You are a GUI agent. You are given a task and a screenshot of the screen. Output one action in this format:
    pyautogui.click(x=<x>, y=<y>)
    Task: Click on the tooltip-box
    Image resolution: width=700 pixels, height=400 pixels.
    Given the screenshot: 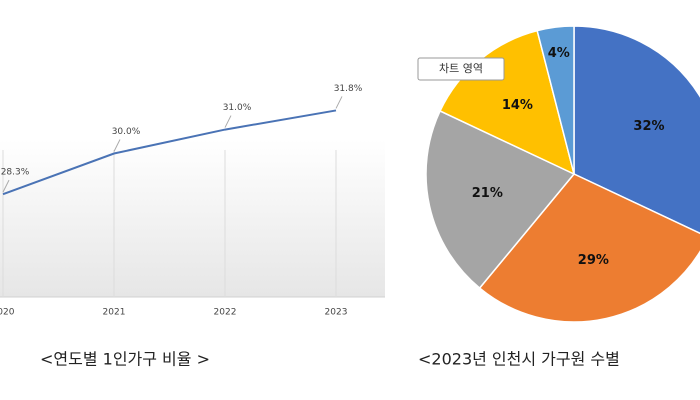 What is the action you would take?
    pyautogui.click(x=461, y=69)
    